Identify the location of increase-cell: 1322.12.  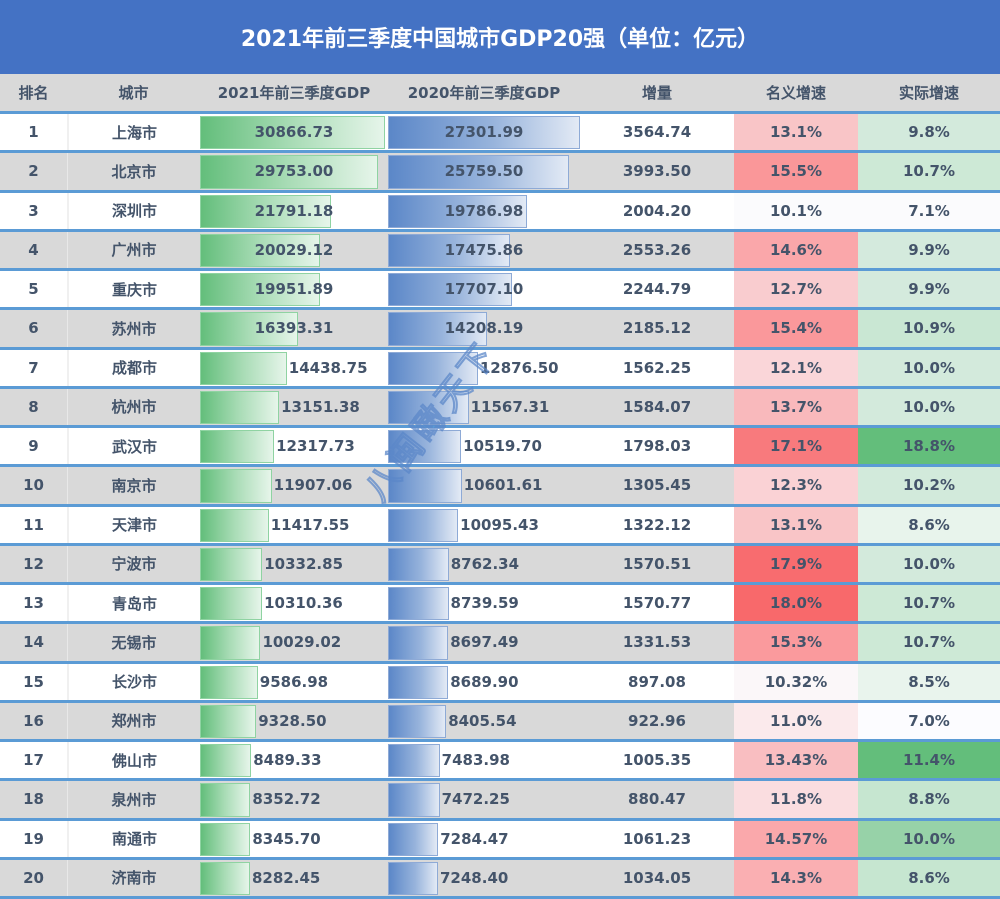
(657, 524).